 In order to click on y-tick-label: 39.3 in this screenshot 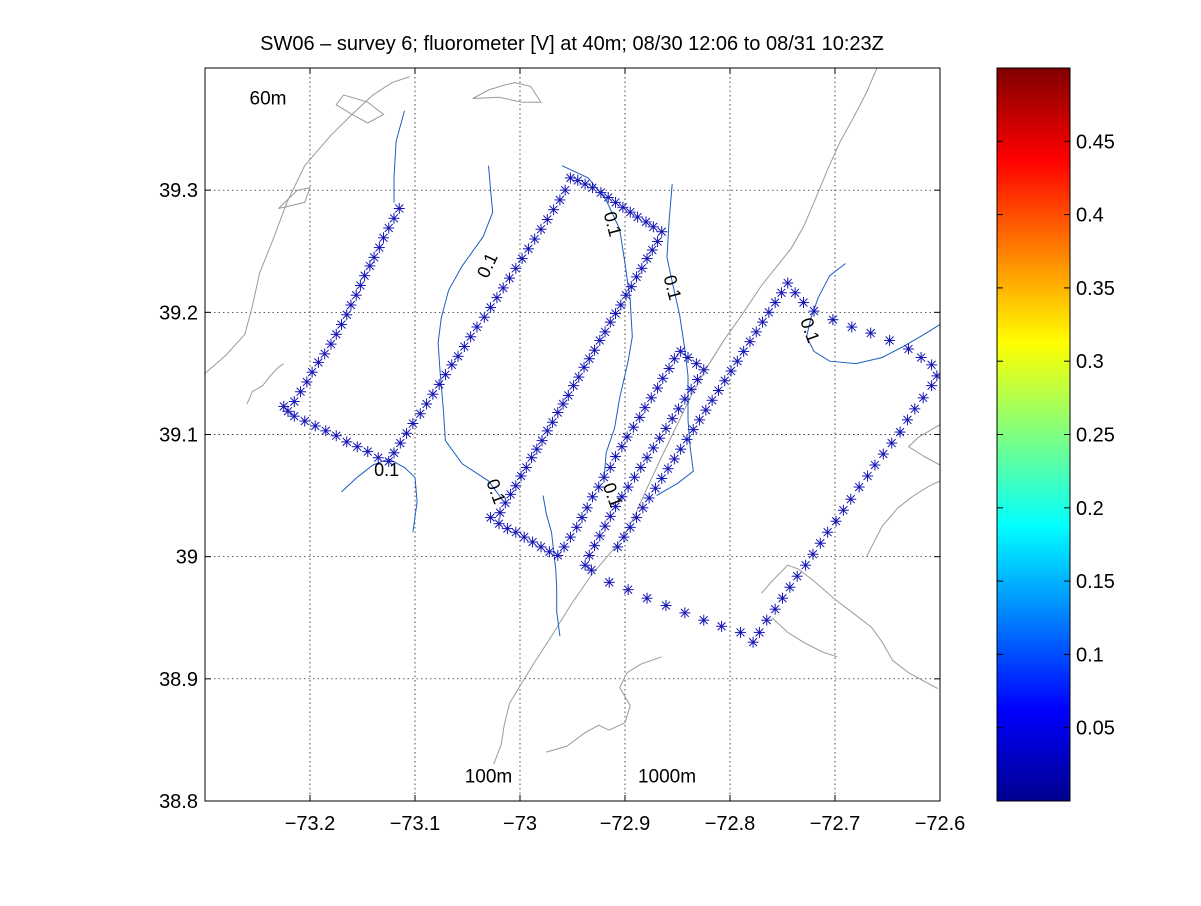, I will do `click(178, 191)`.